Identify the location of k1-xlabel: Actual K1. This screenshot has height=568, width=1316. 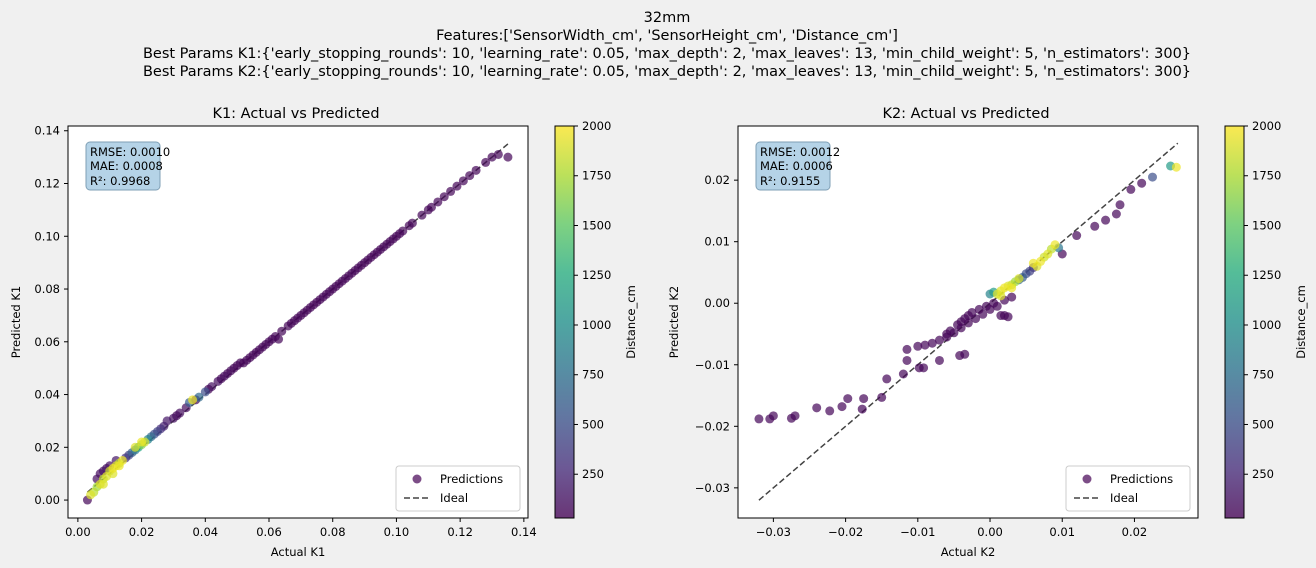
(298, 552).